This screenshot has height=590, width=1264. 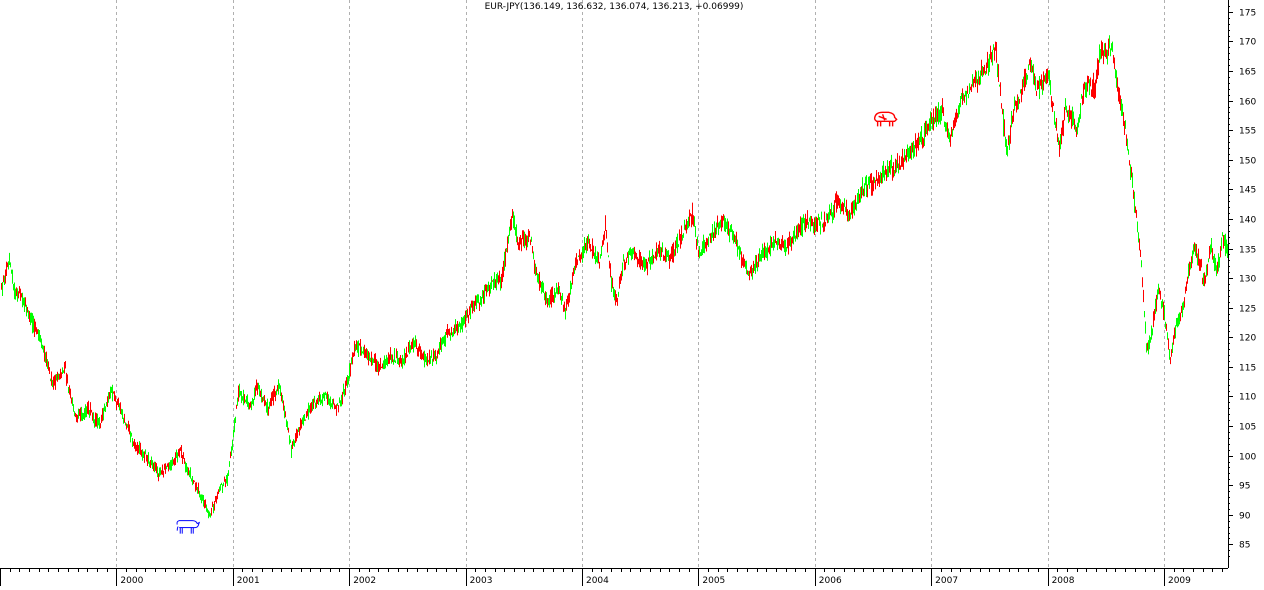 What do you see at coordinates (1247, 398) in the screenshot?
I see `y-tick-label: 110` at bounding box center [1247, 398].